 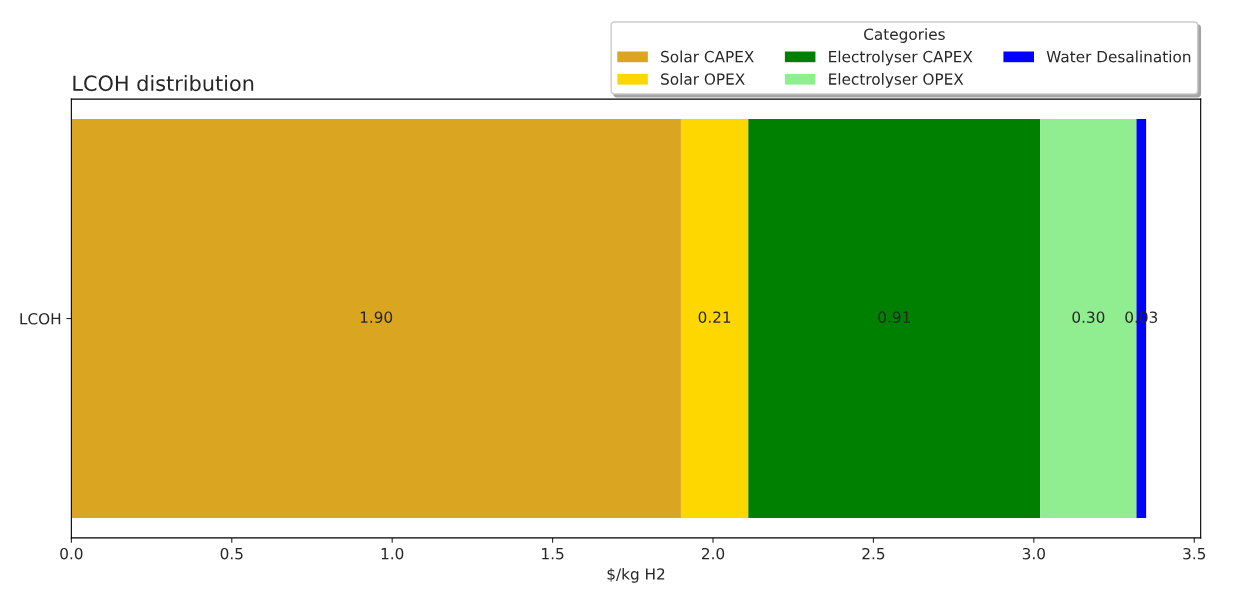 What do you see at coordinates (1194, 553) in the screenshot?
I see `x-tick-label: 3.5` at bounding box center [1194, 553].